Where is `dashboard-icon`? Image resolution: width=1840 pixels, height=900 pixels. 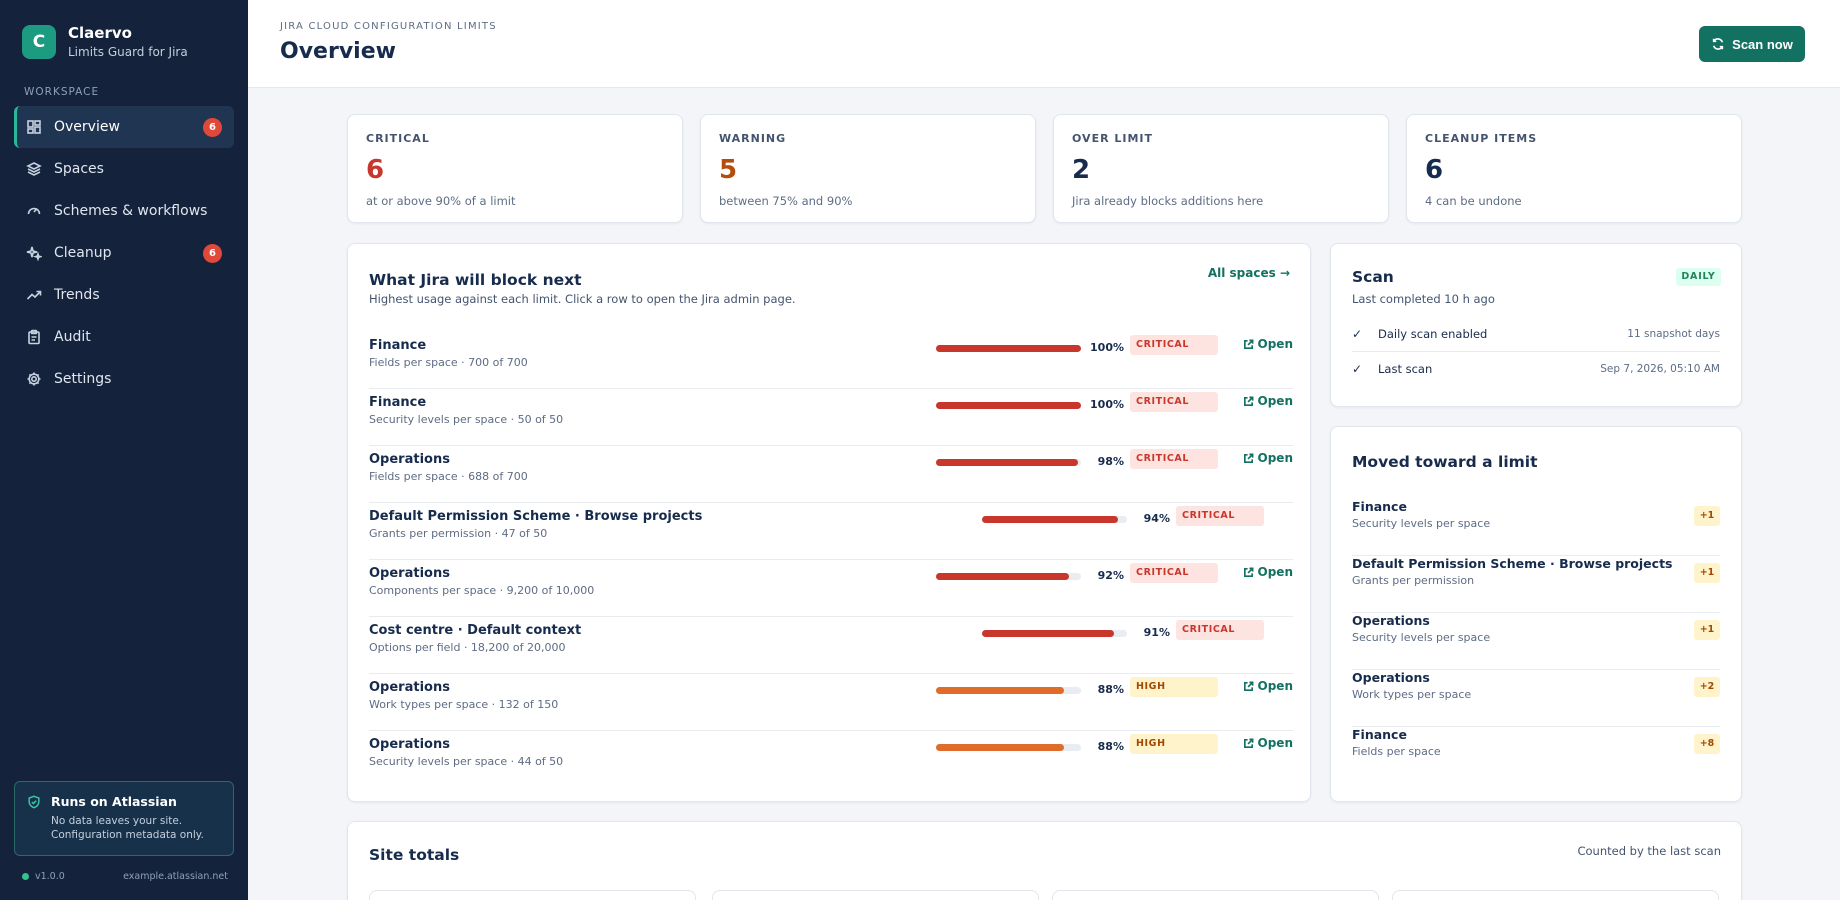
dashboard-icon is located at coordinates (34, 127).